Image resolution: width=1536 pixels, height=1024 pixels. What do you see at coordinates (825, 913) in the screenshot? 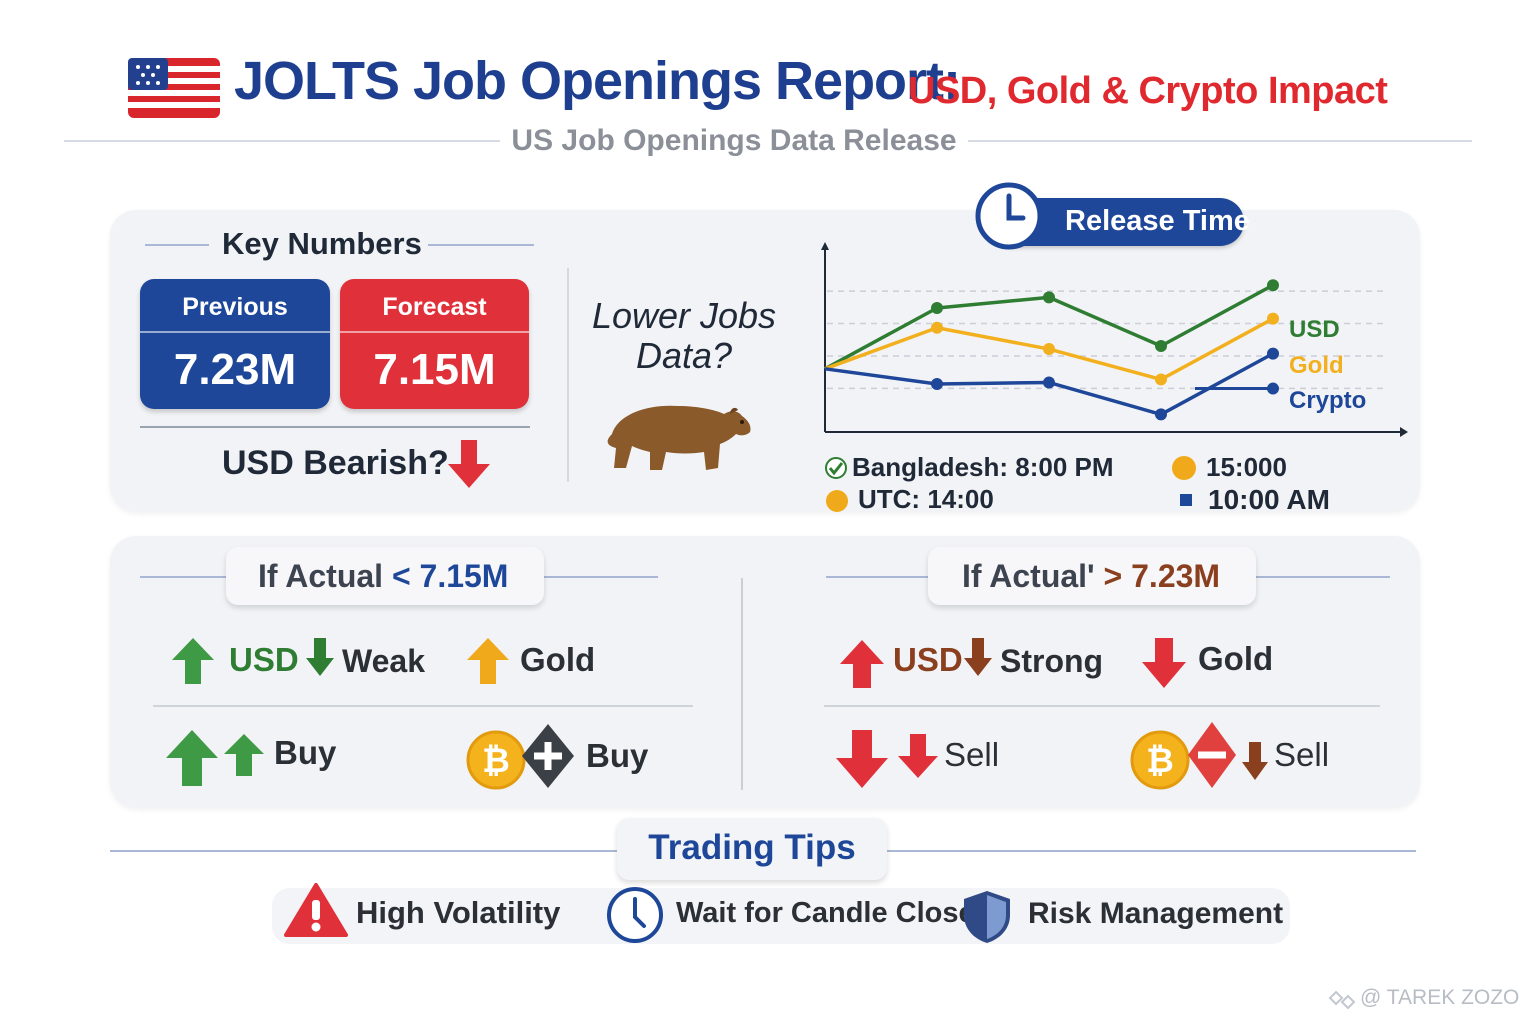
I see `tip-wait-candle: Wait for Candle Close` at bounding box center [825, 913].